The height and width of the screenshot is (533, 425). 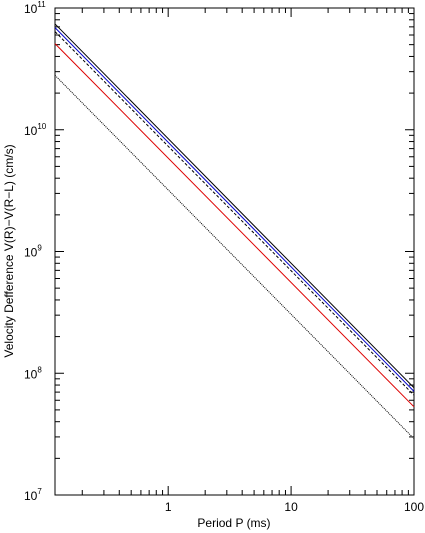 What do you see at coordinates (35, 8) in the screenshot?
I see `y-tick-label: 10¹¹` at bounding box center [35, 8].